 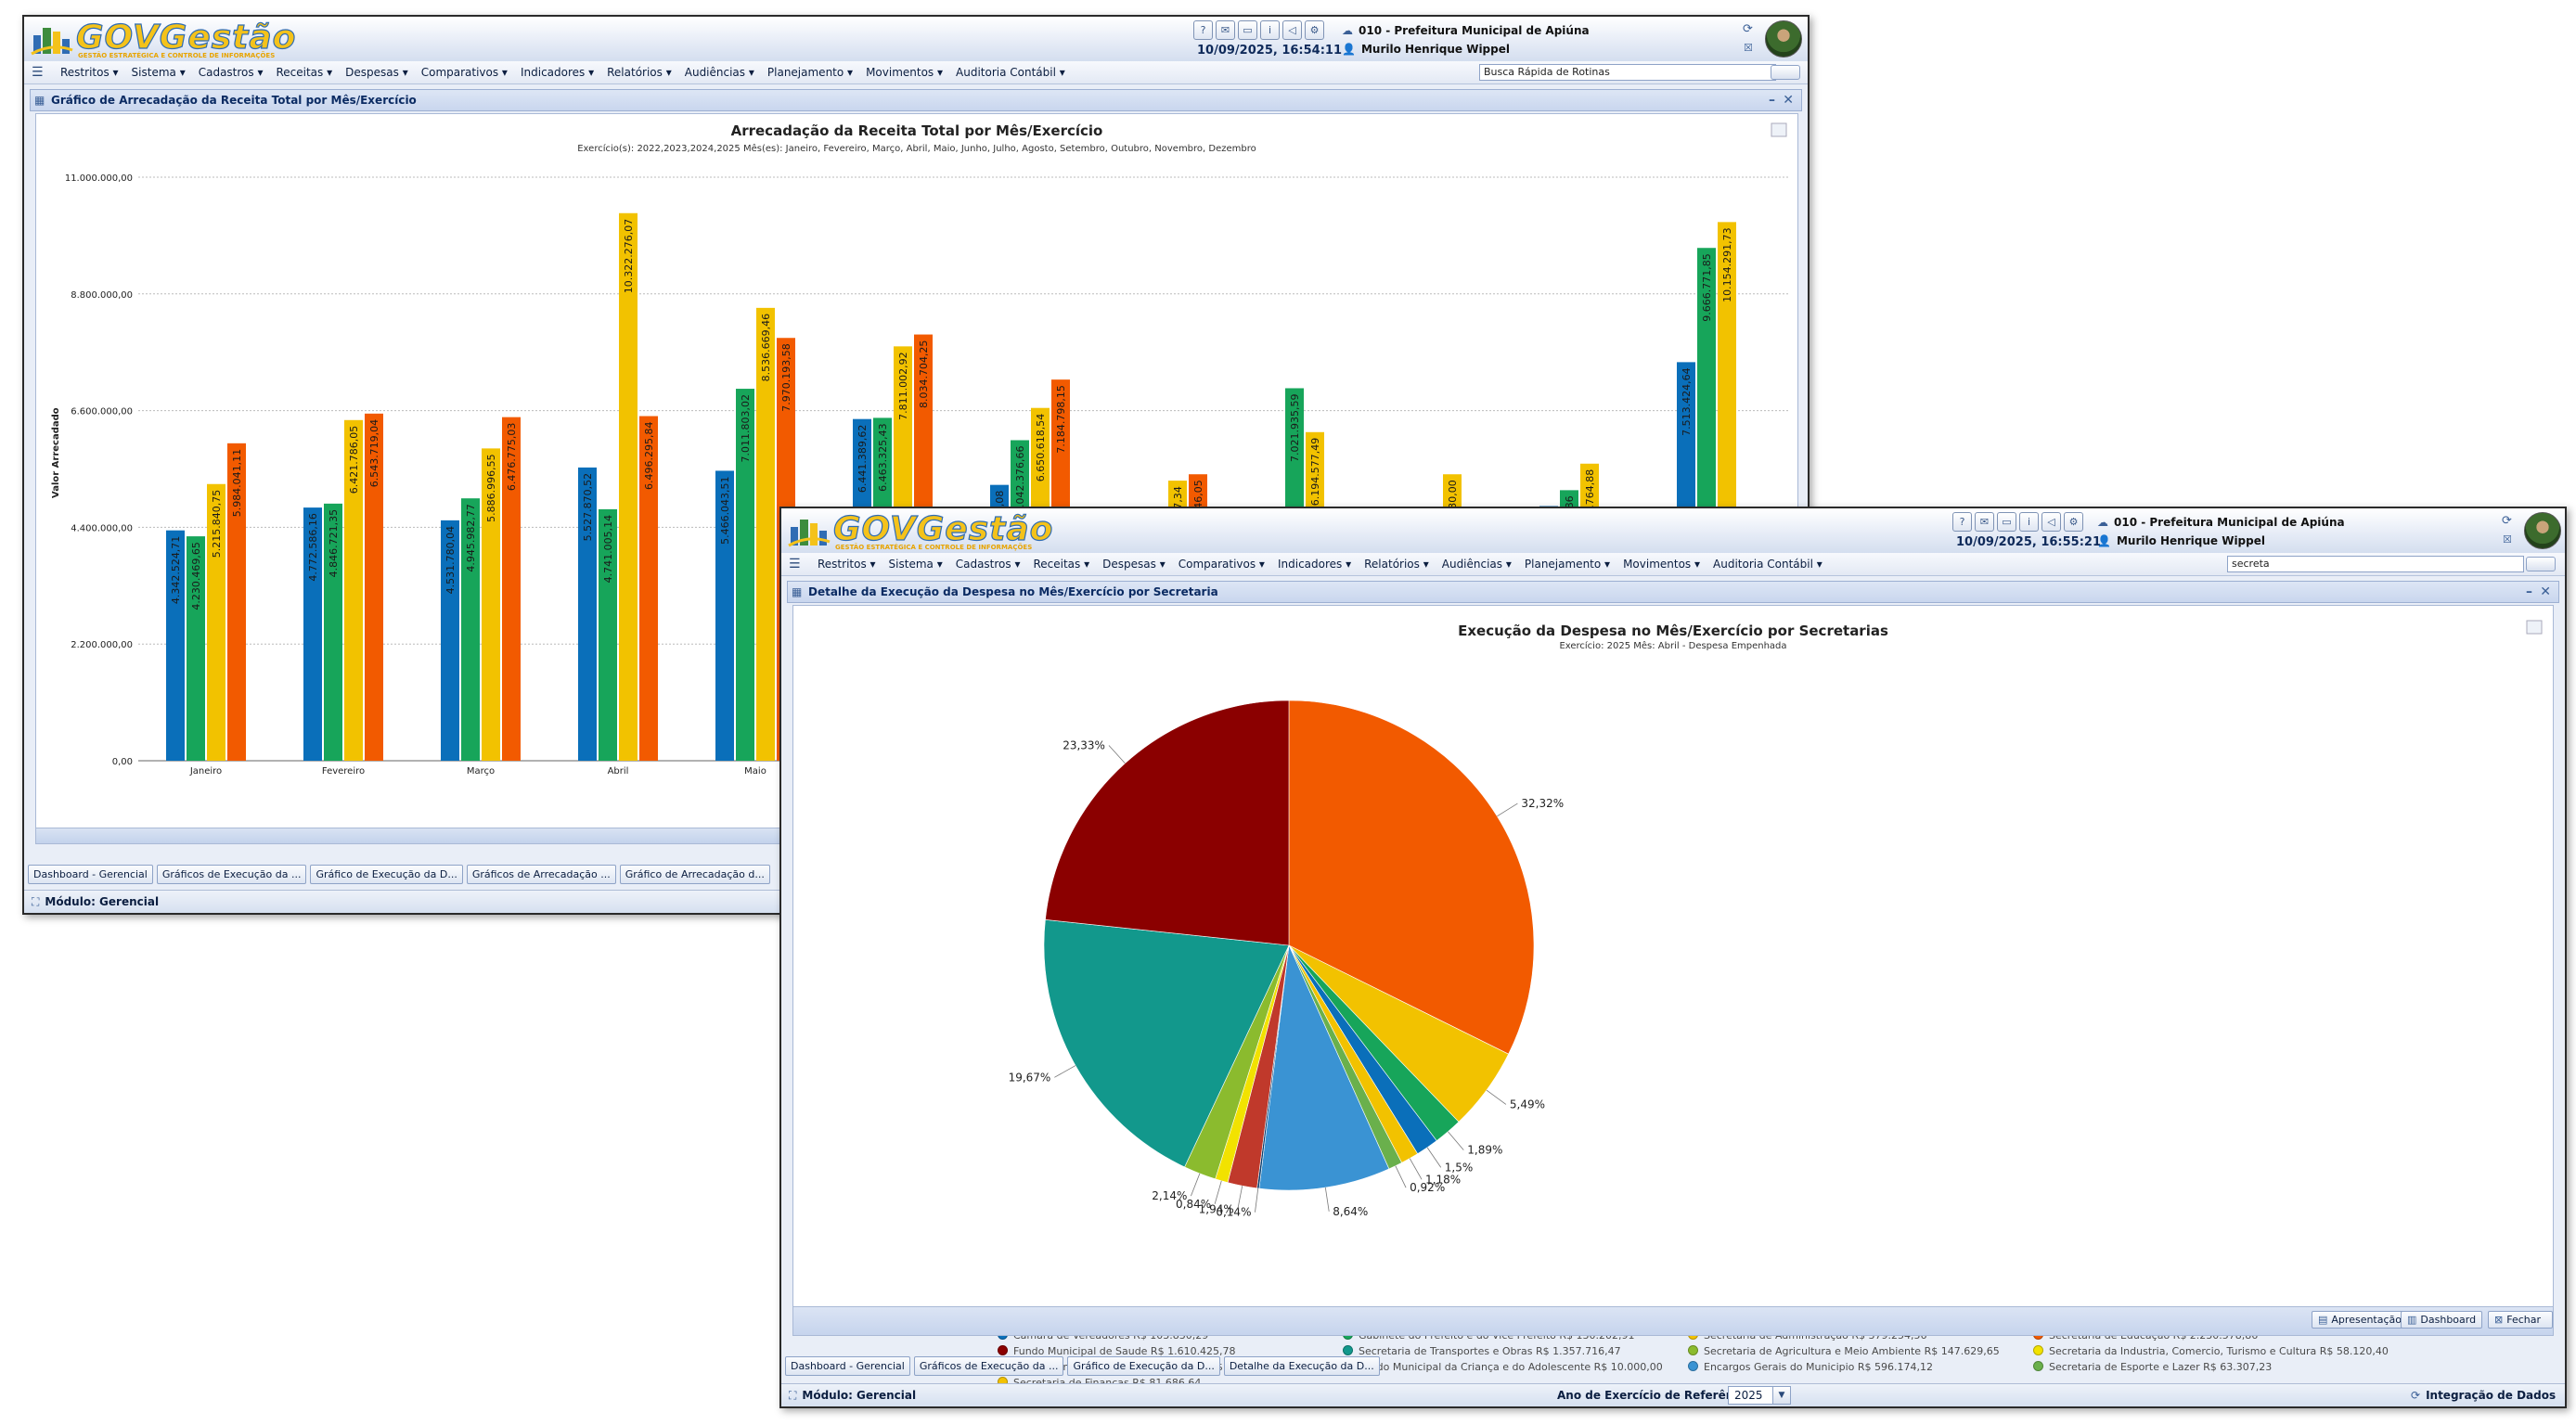 I want to click on slice-leader-line, so click(x=1496, y=1097).